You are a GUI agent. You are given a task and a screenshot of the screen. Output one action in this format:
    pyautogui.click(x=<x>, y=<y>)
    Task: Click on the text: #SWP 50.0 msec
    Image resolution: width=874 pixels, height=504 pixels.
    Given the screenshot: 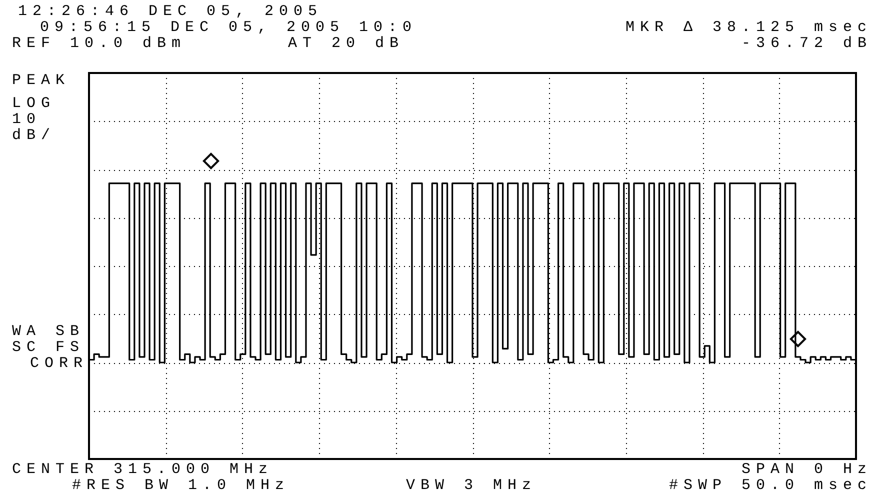 What is the action you would take?
    pyautogui.click(x=770, y=485)
    